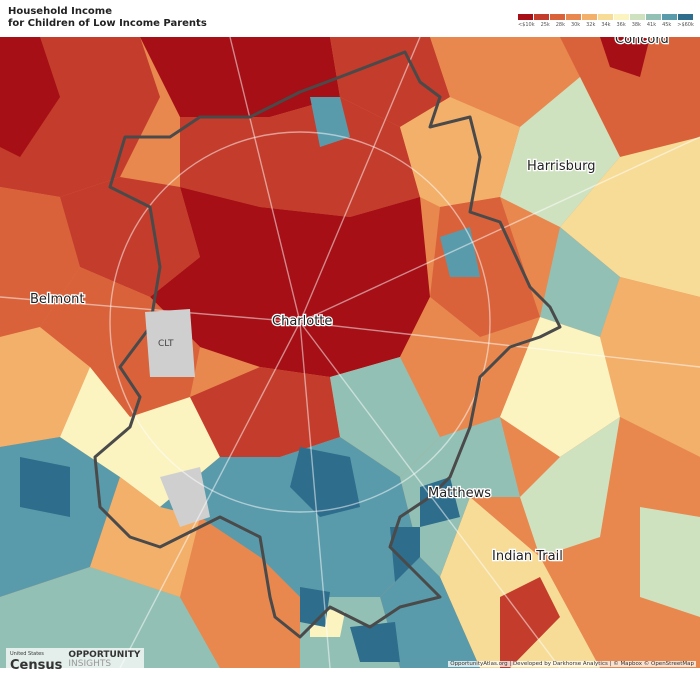 The width and height of the screenshot is (700, 681). What do you see at coordinates (545, 25) in the screenshot?
I see `legend-label: 25k` at bounding box center [545, 25].